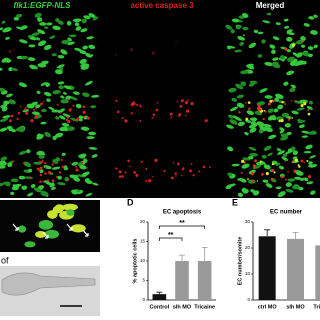  I want to click on chart-title: EC apoptosis, so click(182, 213).